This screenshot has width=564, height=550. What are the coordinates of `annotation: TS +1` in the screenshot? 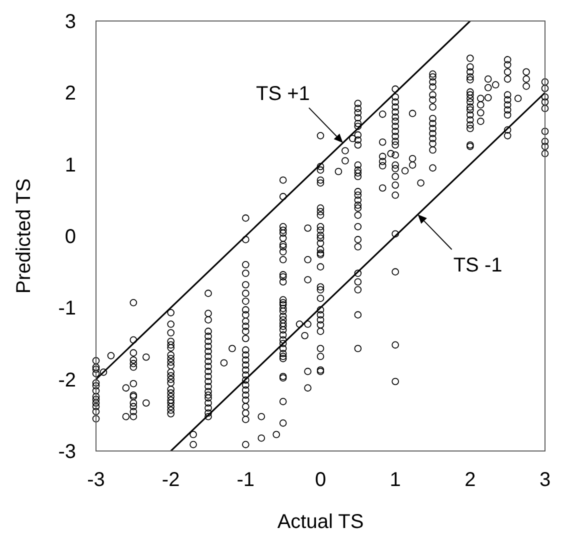 It's located at (283, 93).